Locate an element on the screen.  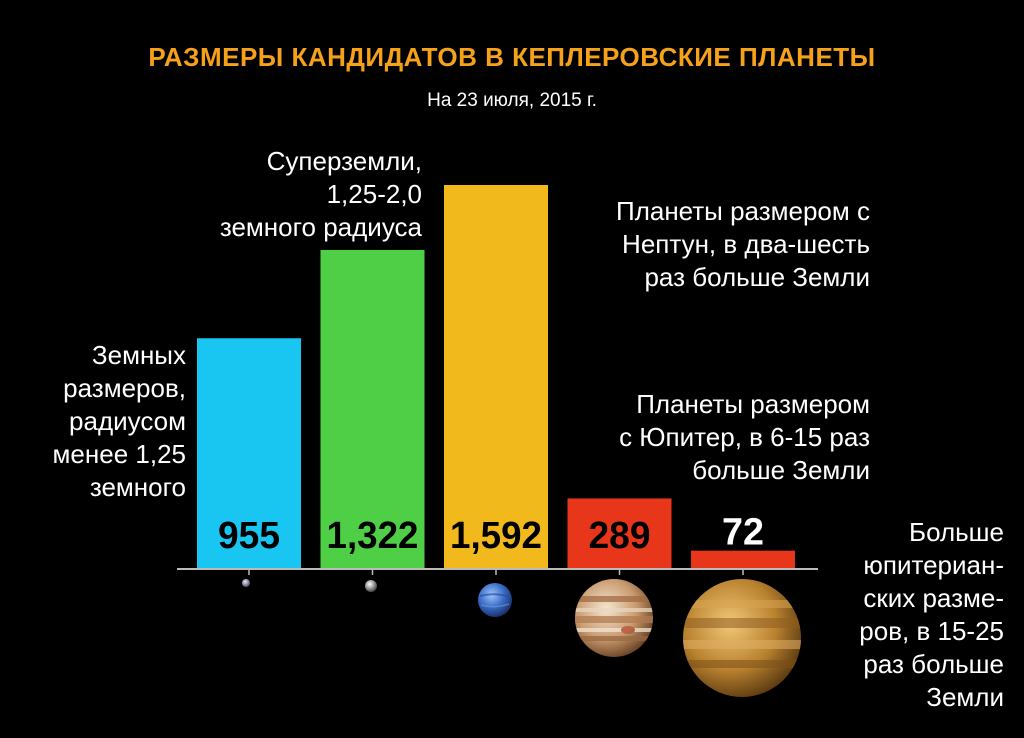
superearth-label: Суперземли, 1,25-2,0 земного радиуса is located at coordinates (320, 194).